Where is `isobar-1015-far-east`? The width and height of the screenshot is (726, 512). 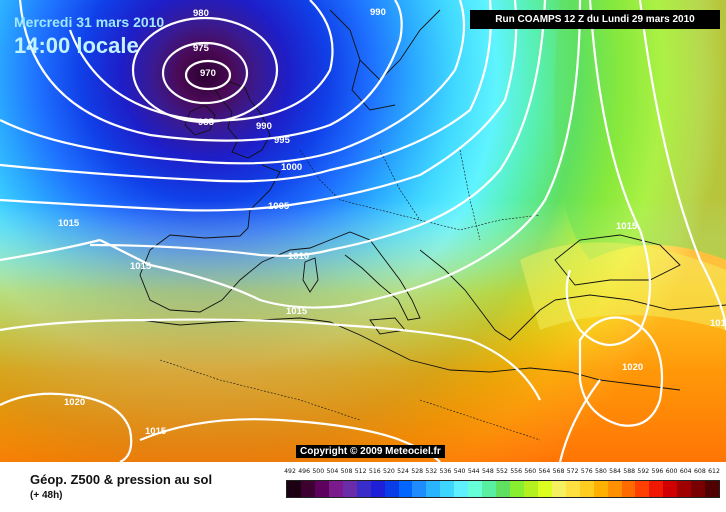 isobar-1015-far-east is located at coordinates (682, 165).